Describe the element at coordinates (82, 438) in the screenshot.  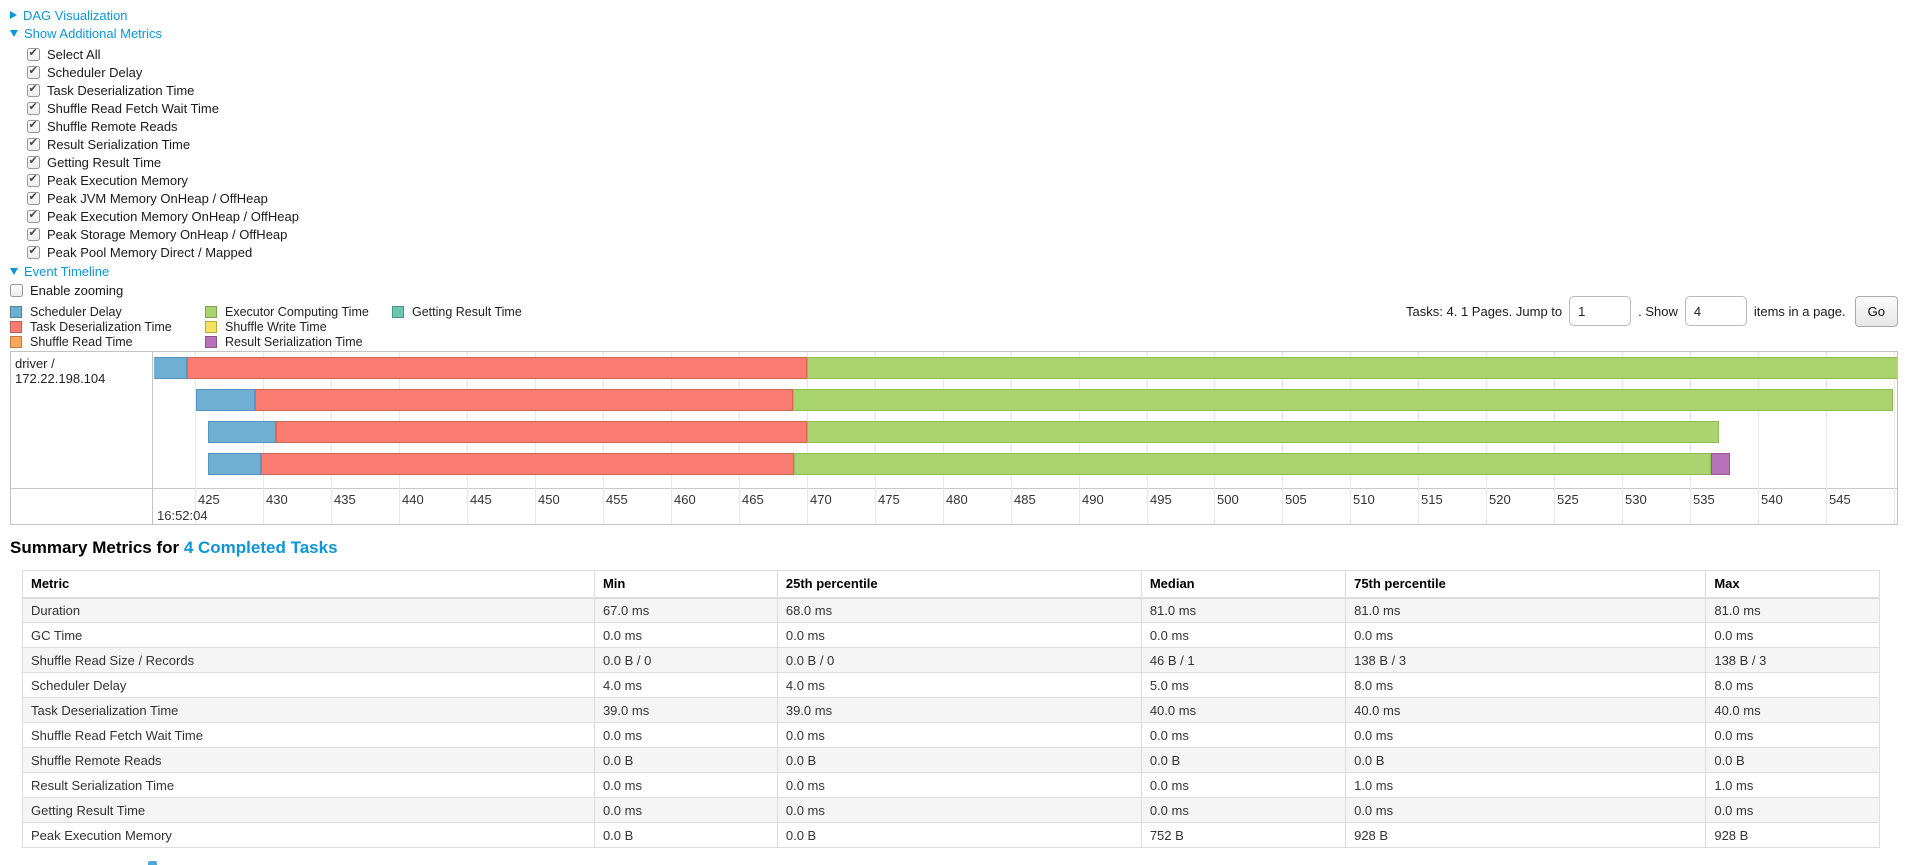
I see `timeline-group-label: driver / 172.22.198.104` at that location.